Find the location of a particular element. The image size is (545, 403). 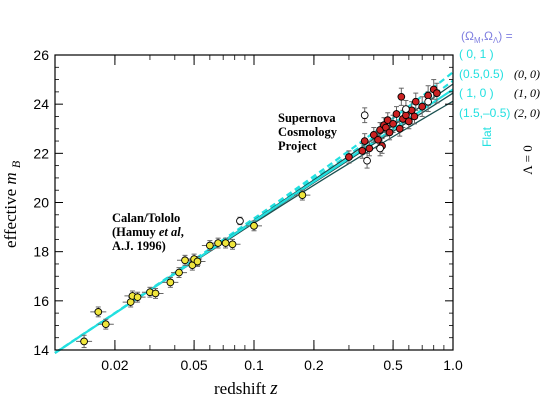

x-tick-label: 0.02 is located at coordinates (114, 365).